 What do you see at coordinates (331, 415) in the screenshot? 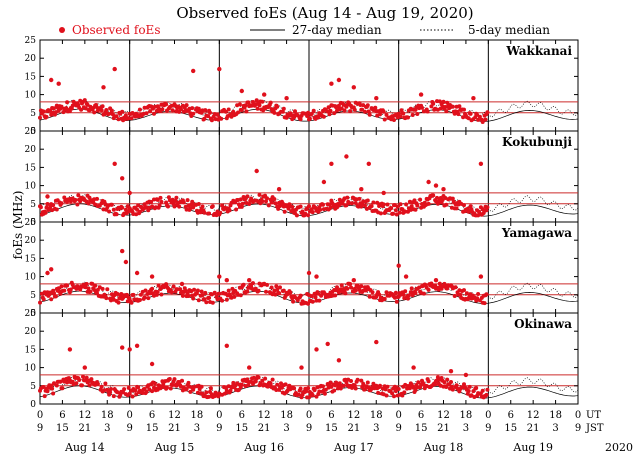
I see `ut-tick-label: 6` at bounding box center [331, 415].